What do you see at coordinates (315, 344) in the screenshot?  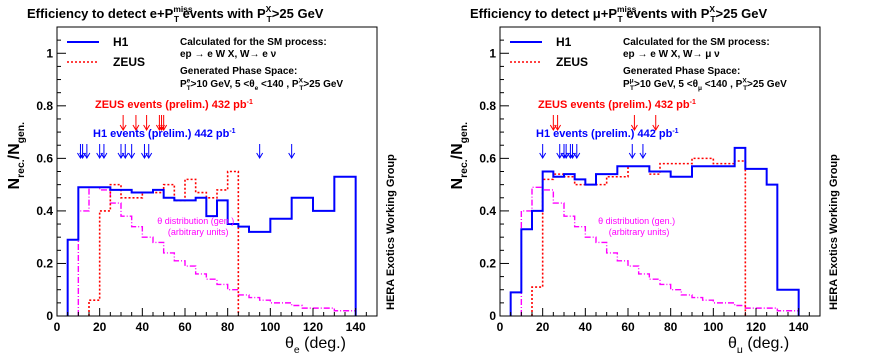 I see `x-axis-label: θe​ (deg.)` at bounding box center [315, 344].